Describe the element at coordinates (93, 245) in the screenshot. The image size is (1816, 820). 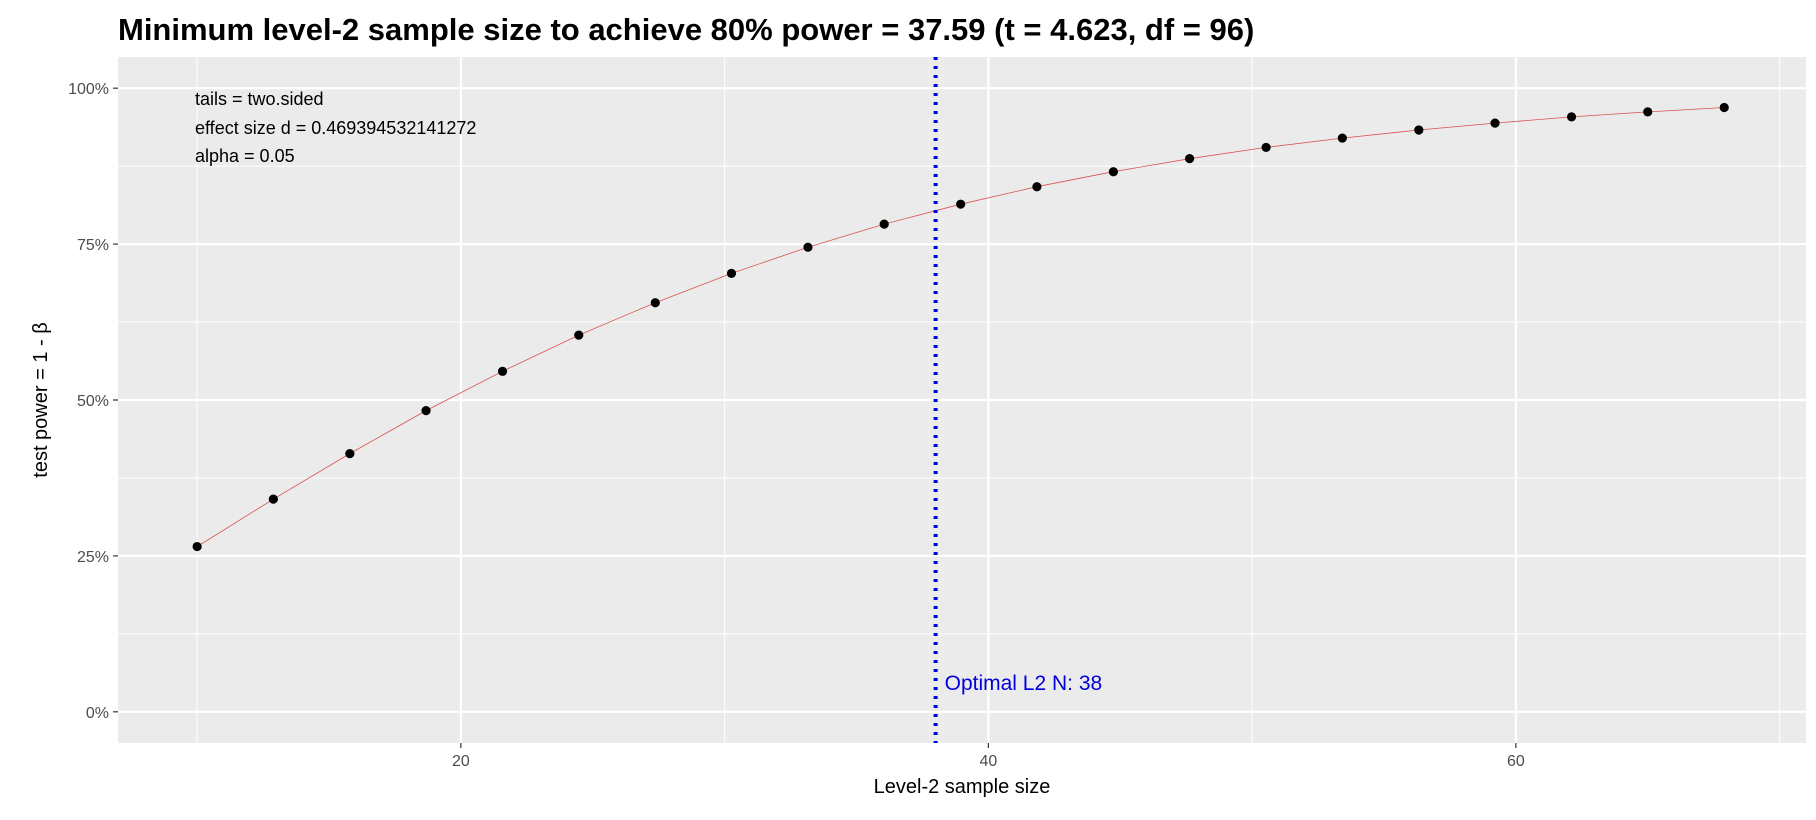
I see `y-tick-label: 75%` at that location.